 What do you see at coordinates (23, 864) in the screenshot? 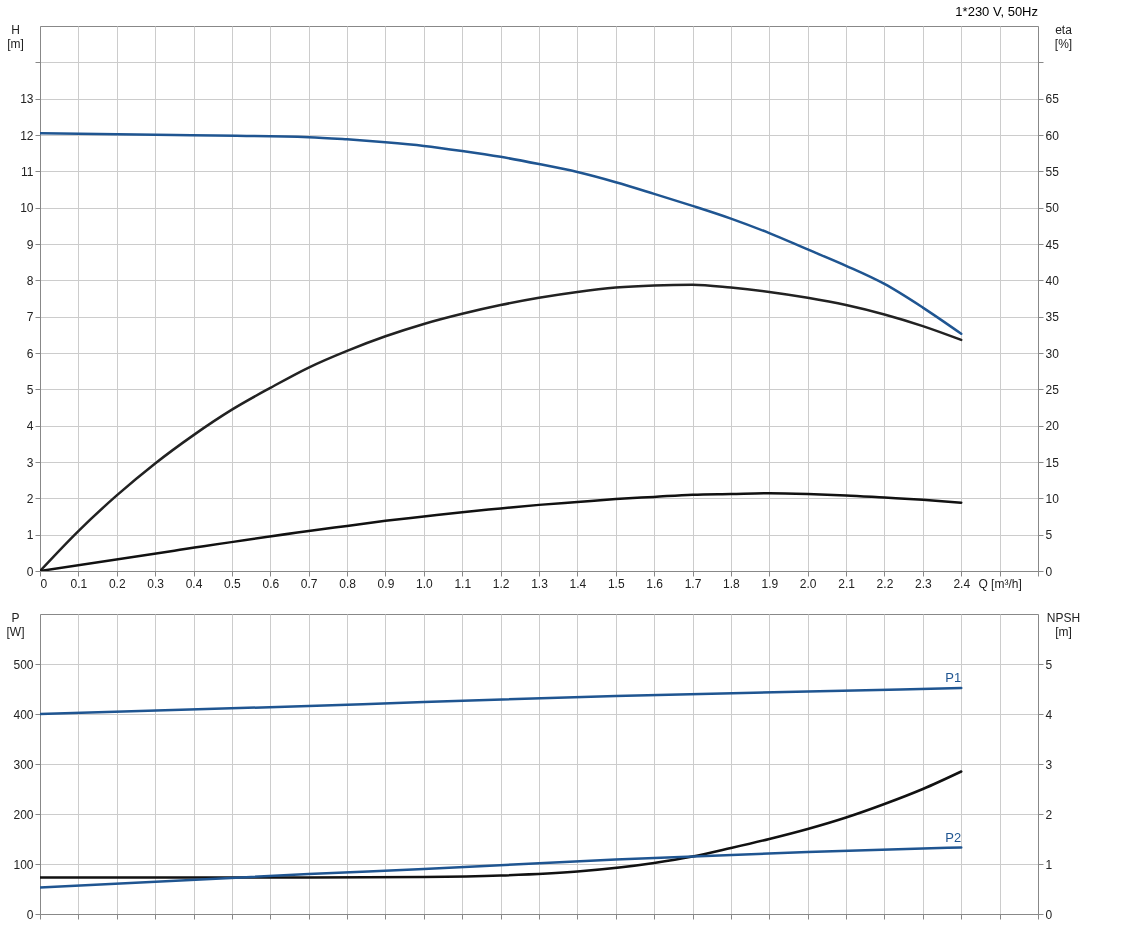
I see `y-tick-label: 100` at bounding box center [23, 864].